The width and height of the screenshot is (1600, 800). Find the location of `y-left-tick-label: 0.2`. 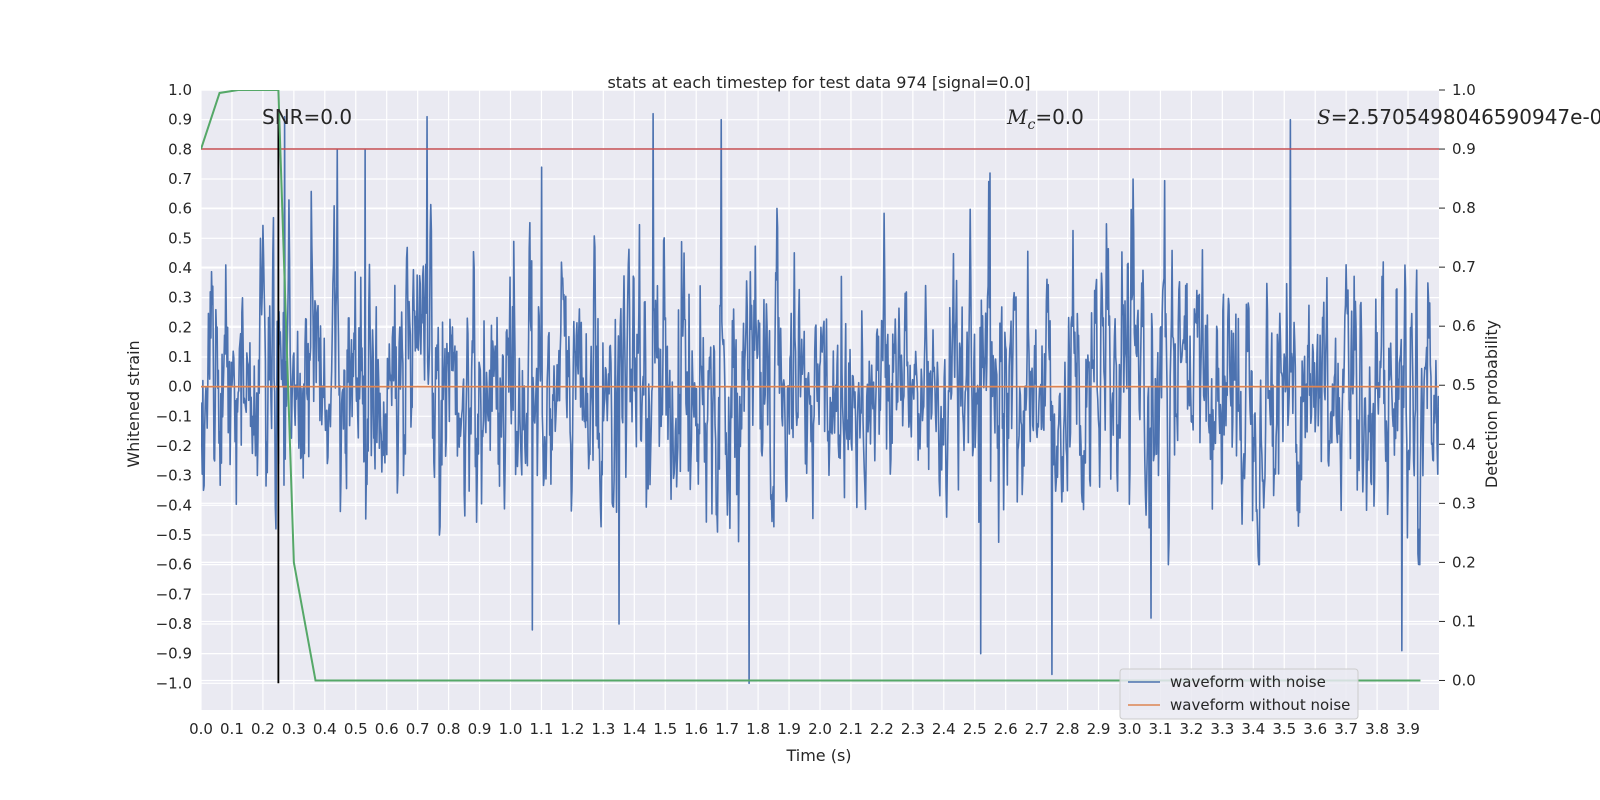

y-left-tick-label: 0.2 is located at coordinates (180, 327).